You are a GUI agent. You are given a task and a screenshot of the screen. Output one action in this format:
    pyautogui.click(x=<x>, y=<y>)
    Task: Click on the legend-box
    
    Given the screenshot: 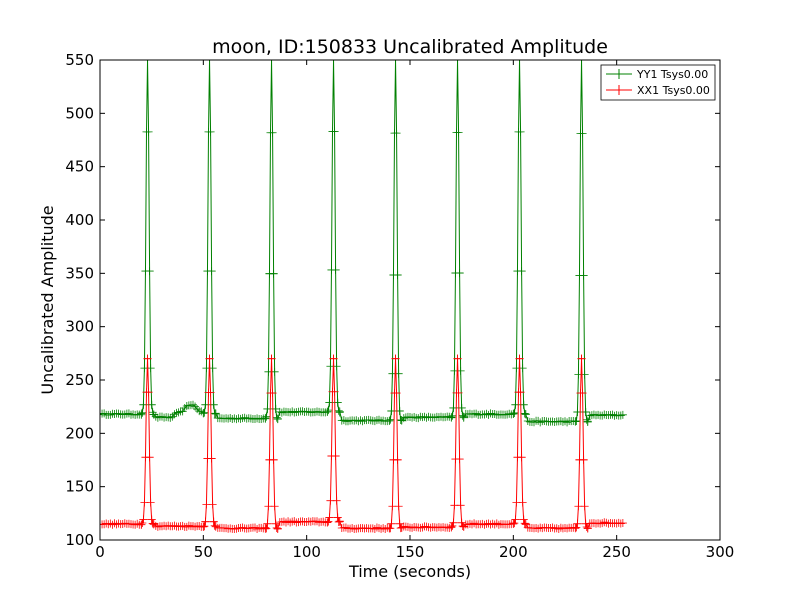 What is the action you would take?
    pyautogui.click(x=658, y=82)
    